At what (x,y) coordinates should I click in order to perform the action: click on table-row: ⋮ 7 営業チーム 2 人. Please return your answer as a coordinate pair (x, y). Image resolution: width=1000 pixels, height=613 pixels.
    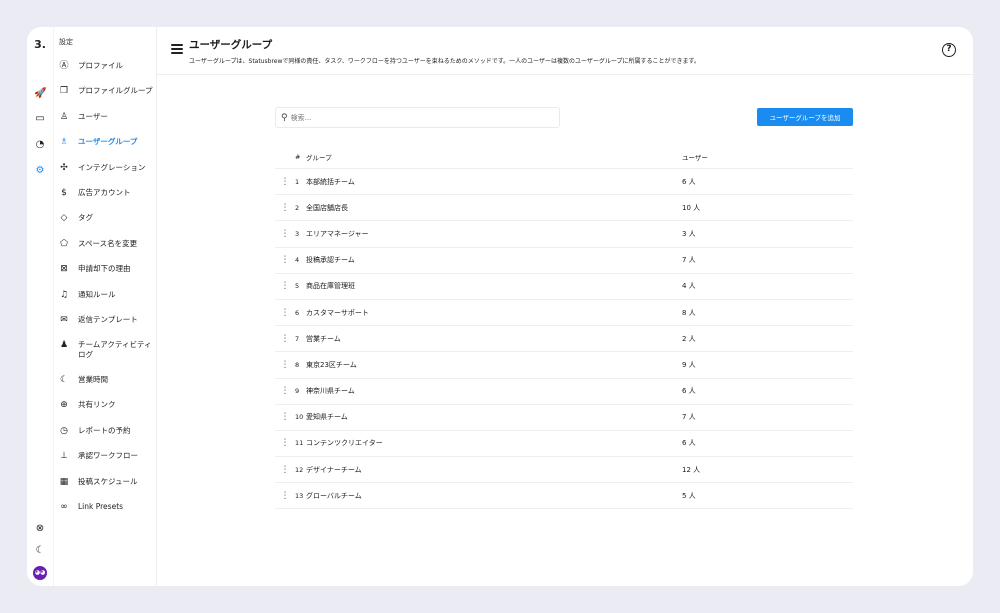
    Looking at the image, I should click on (564, 339).